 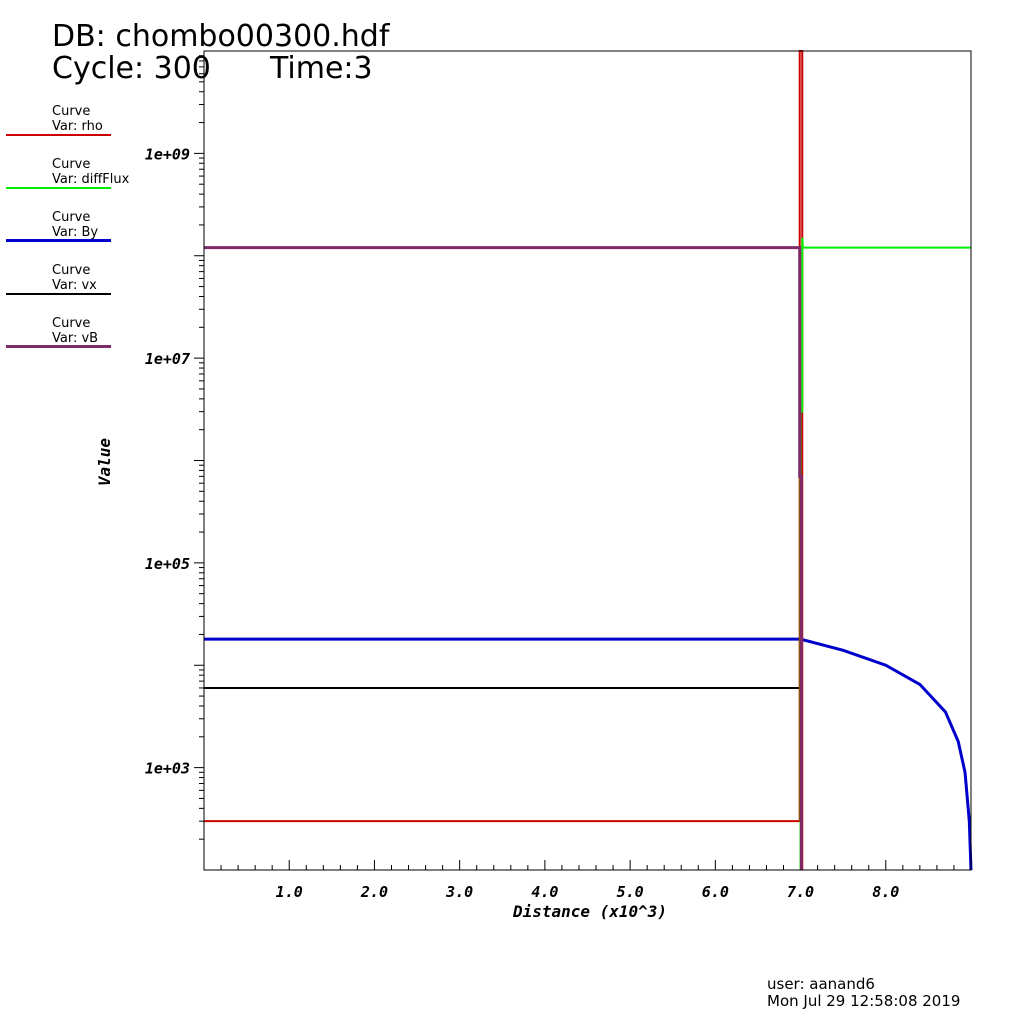 I want to click on cycle-label: Cycle: 300, so click(x=131, y=68).